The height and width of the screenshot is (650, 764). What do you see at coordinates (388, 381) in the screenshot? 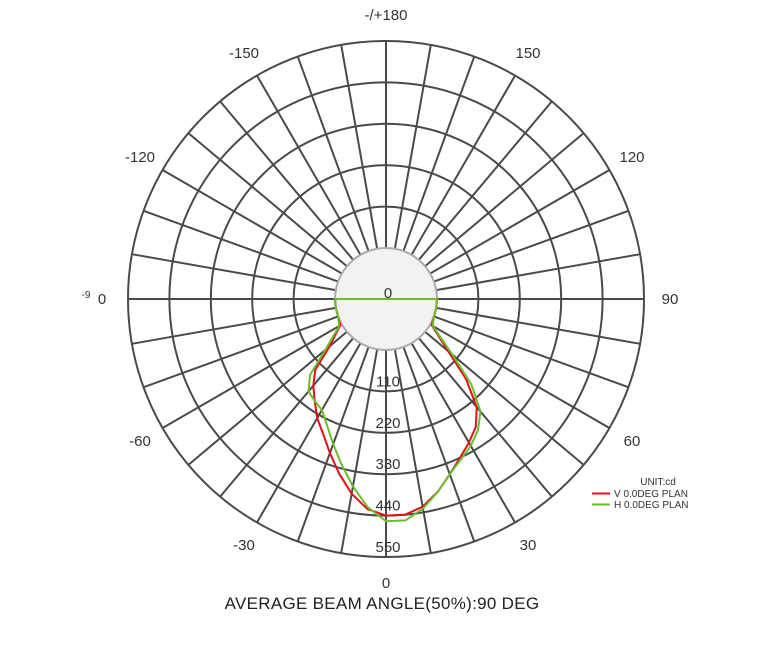
I see `radial-tick-label: 110` at bounding box center [388, 381].